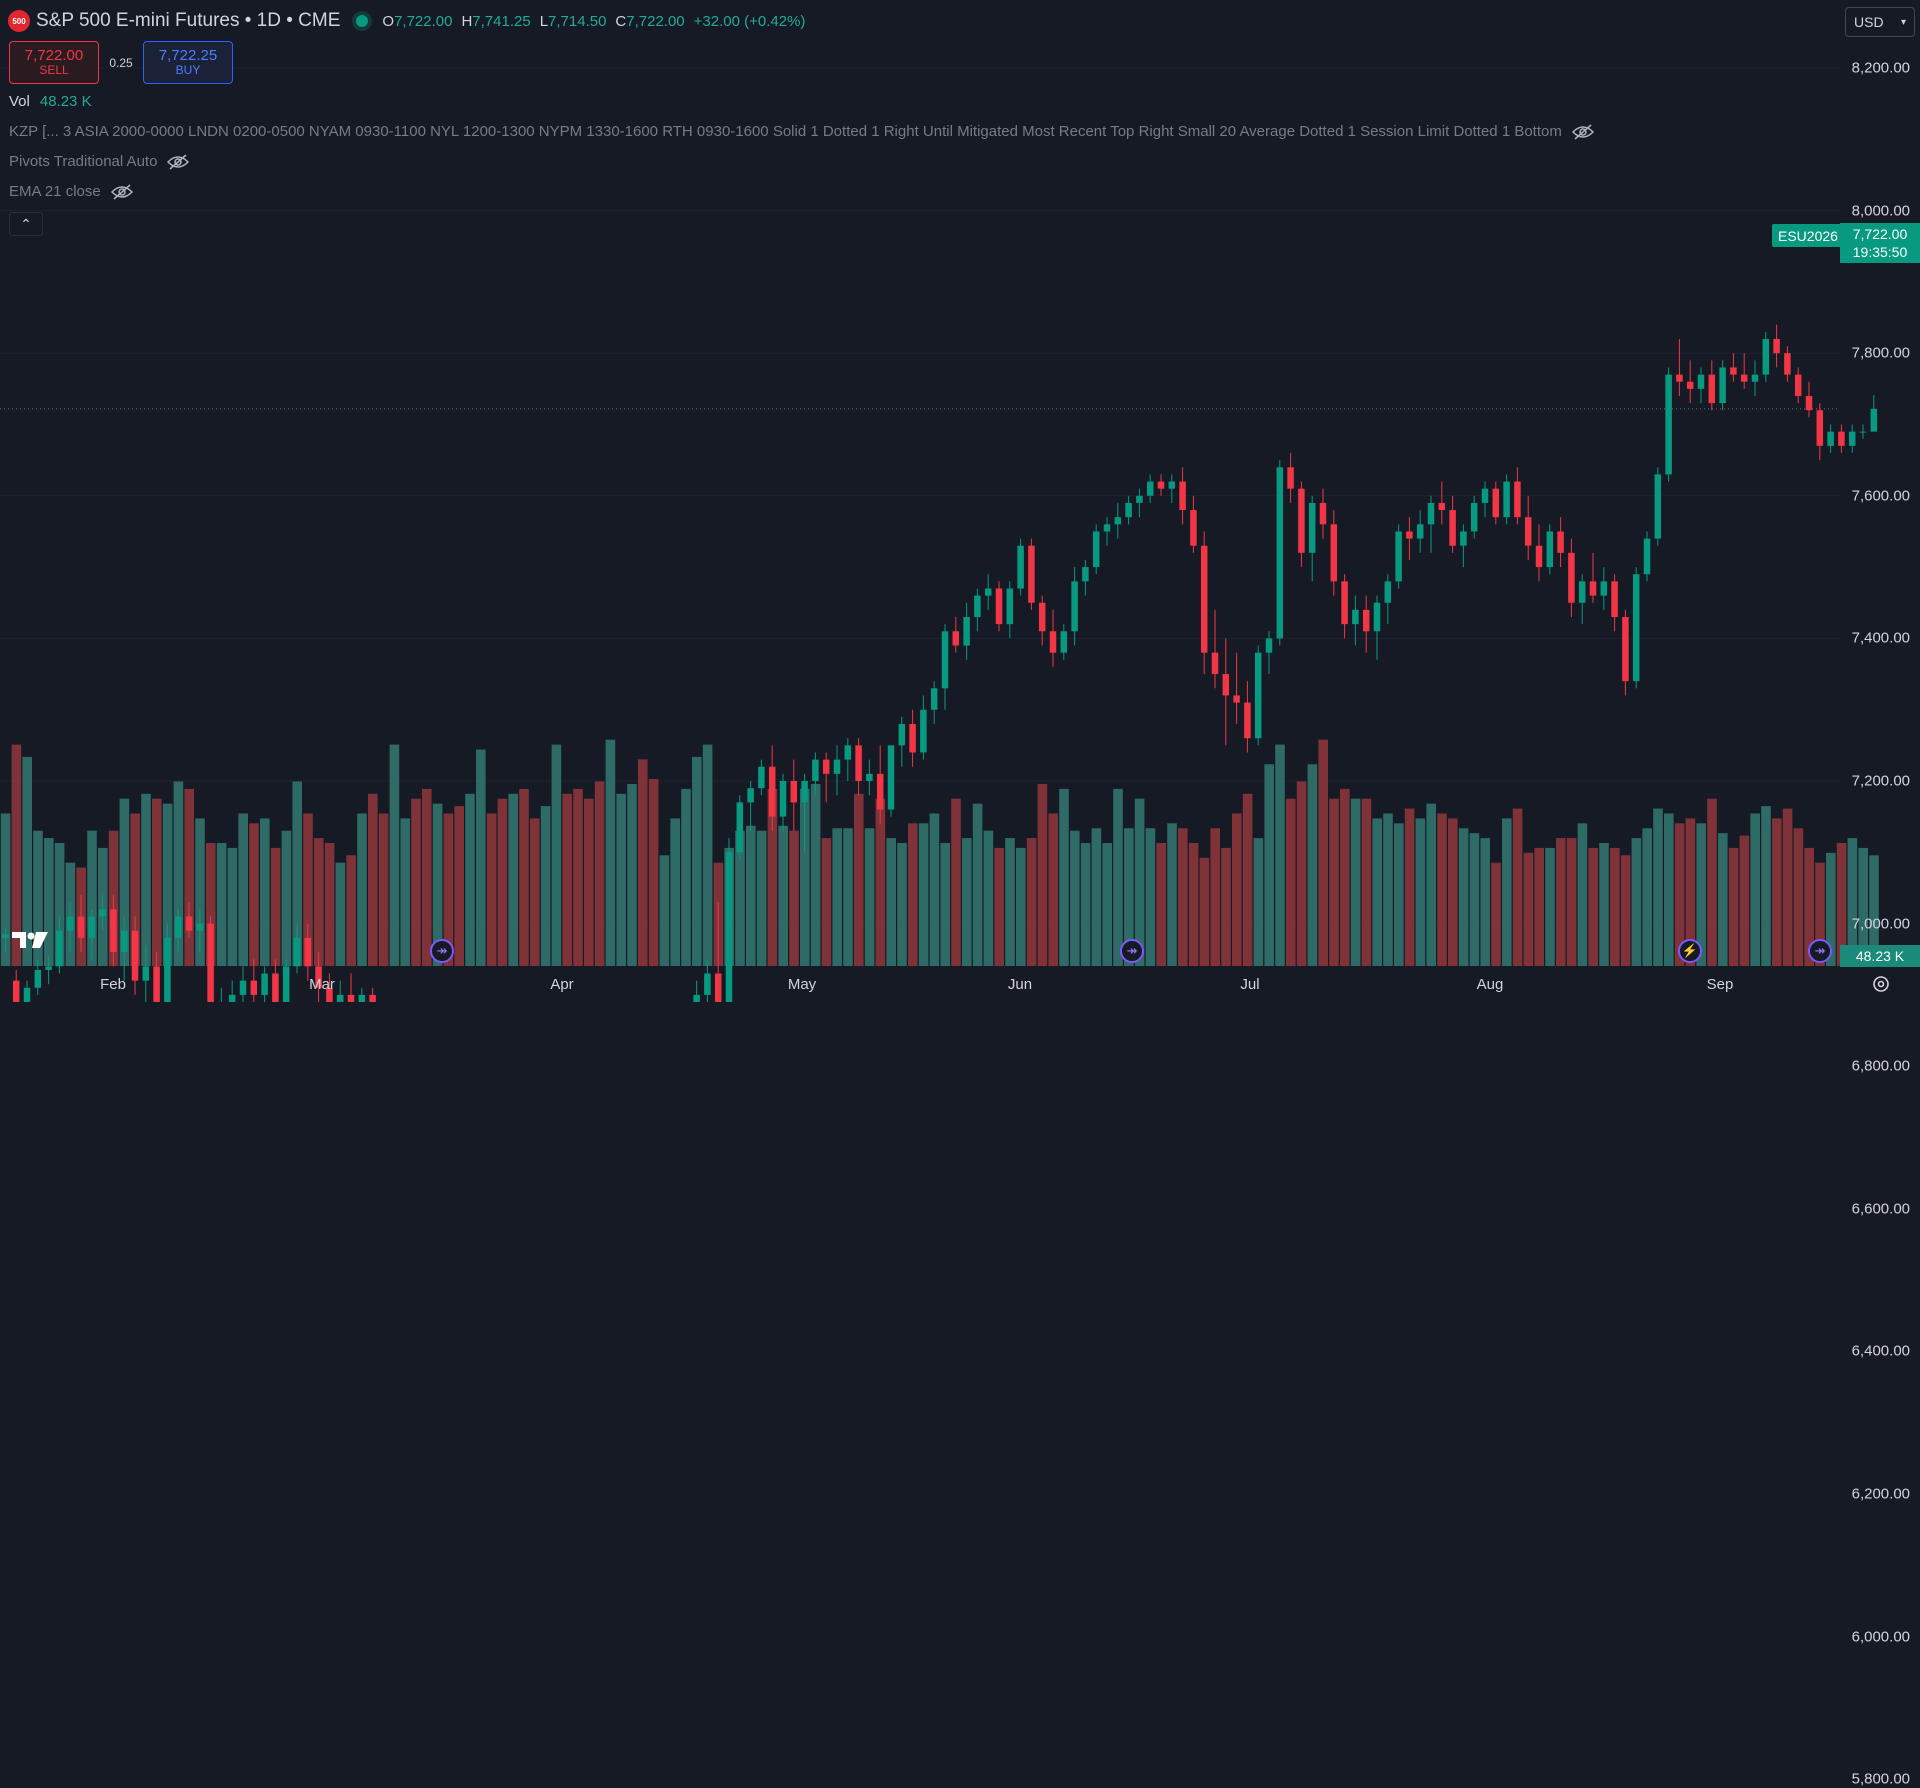  Describe the element at coordinates (749, 21) in the screenshot. I see `ohlc-change: +32.00 (+0.42%)` at that location.